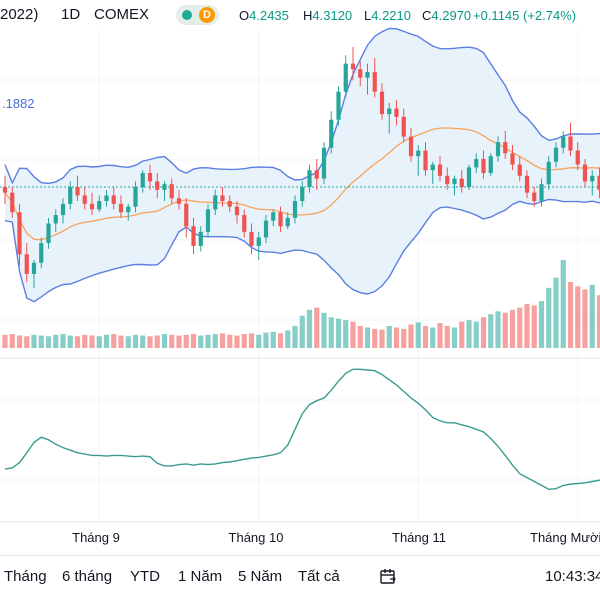 This screenshot has height=601, width=600. Describe the element at coordinates (256, 537) in the screenshot. I see `time-axis-label: Tháng 10` at that location.